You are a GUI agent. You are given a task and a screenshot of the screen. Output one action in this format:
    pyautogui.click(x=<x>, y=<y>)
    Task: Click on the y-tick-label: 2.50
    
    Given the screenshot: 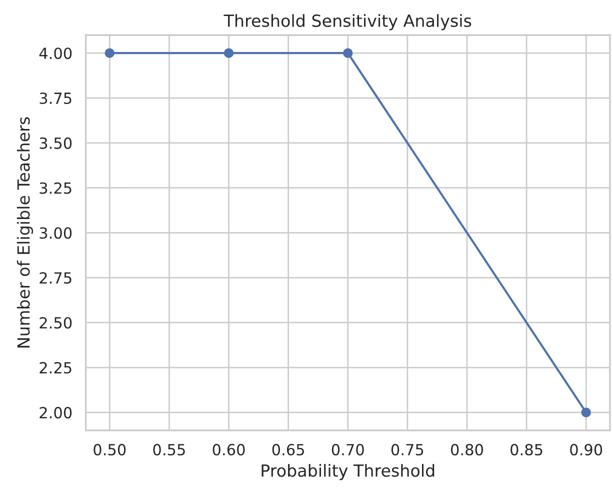 What is the action you would take?
    pyautogui.click(x=56, y=323)
    